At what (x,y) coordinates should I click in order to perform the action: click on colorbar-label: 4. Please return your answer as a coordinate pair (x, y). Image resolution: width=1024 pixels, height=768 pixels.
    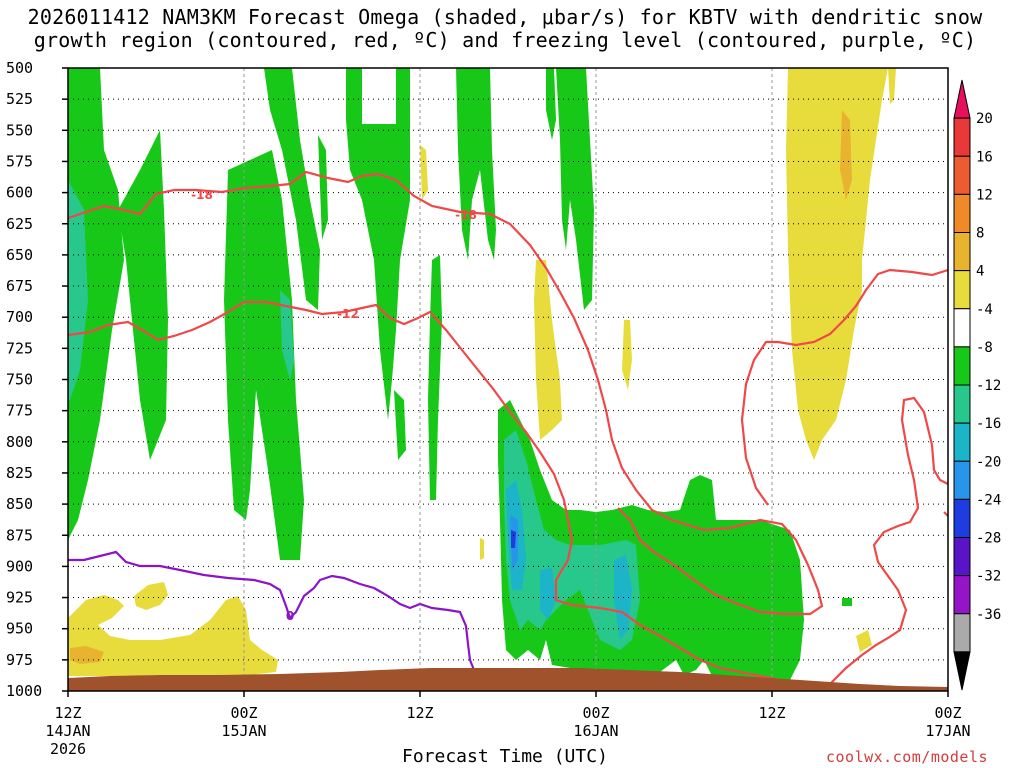
    Looking at the image, I should click on (980, 272).